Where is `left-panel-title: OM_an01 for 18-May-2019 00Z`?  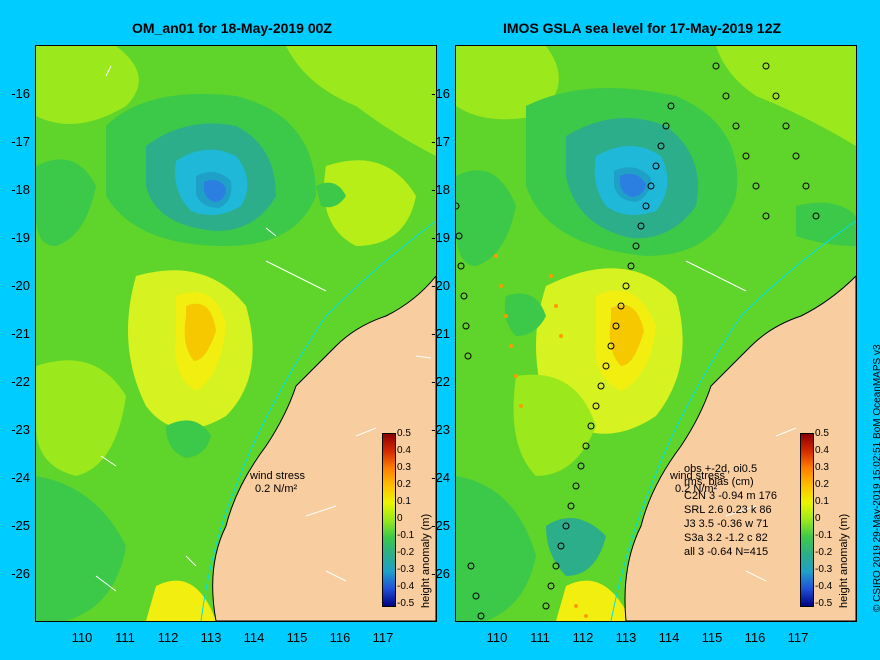 left-panel-title: OM_an01 for 18-May-2019 00Z is located at coordinates (232, 28).